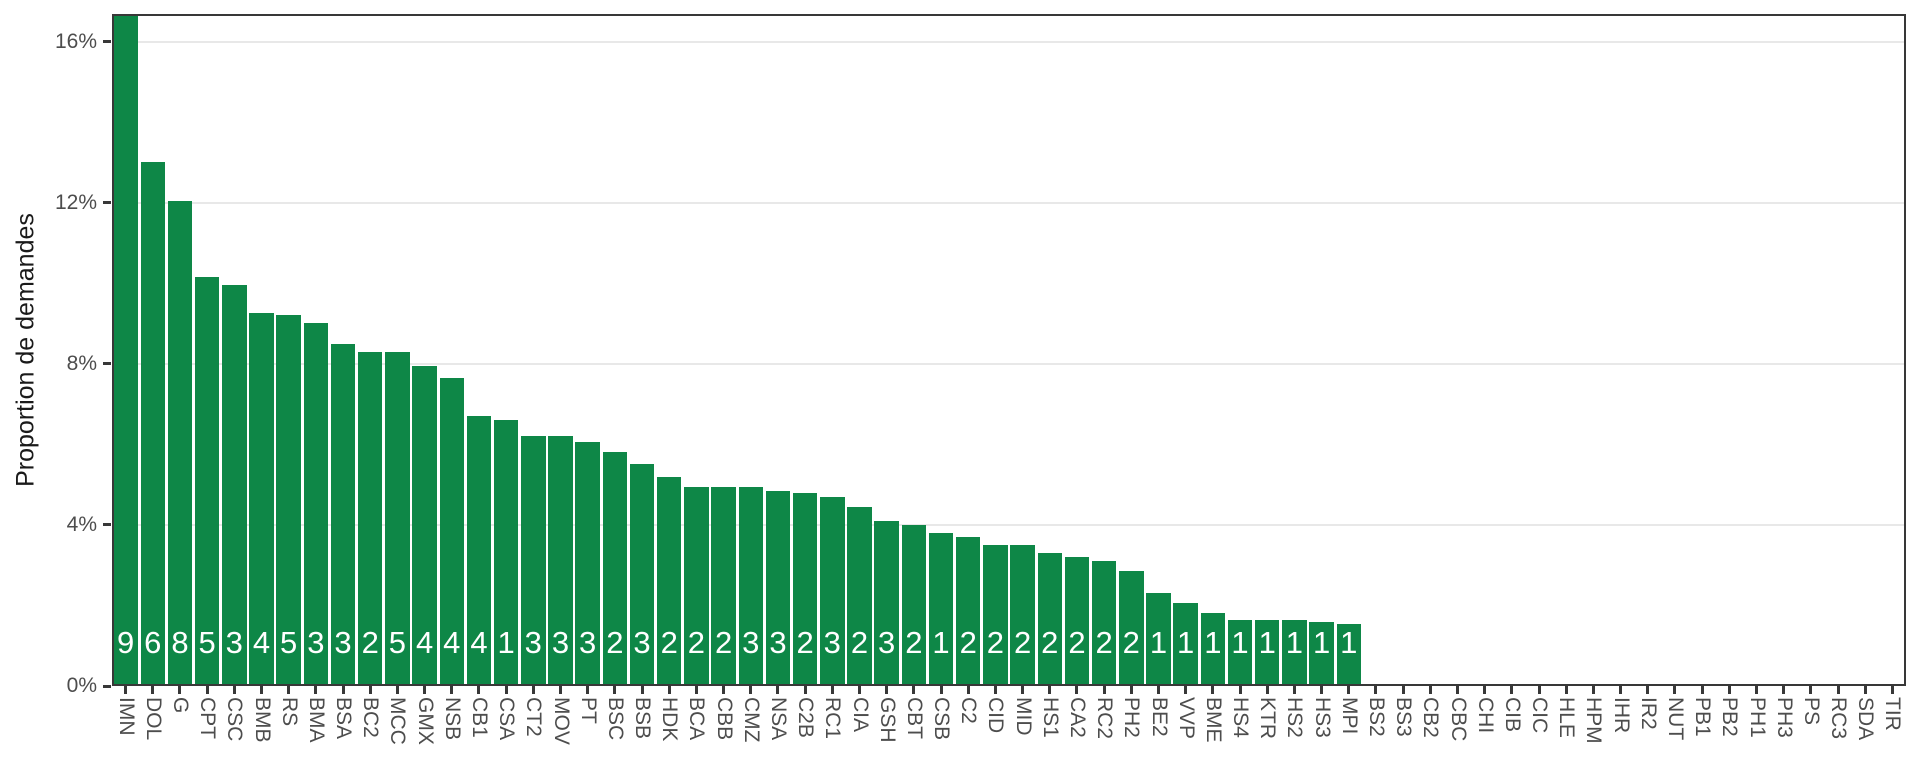  What do you see at coordinates (452, 719) in the screenshot?
I see `x-tick-label-text: NSB` at bounding box center [452, 719].